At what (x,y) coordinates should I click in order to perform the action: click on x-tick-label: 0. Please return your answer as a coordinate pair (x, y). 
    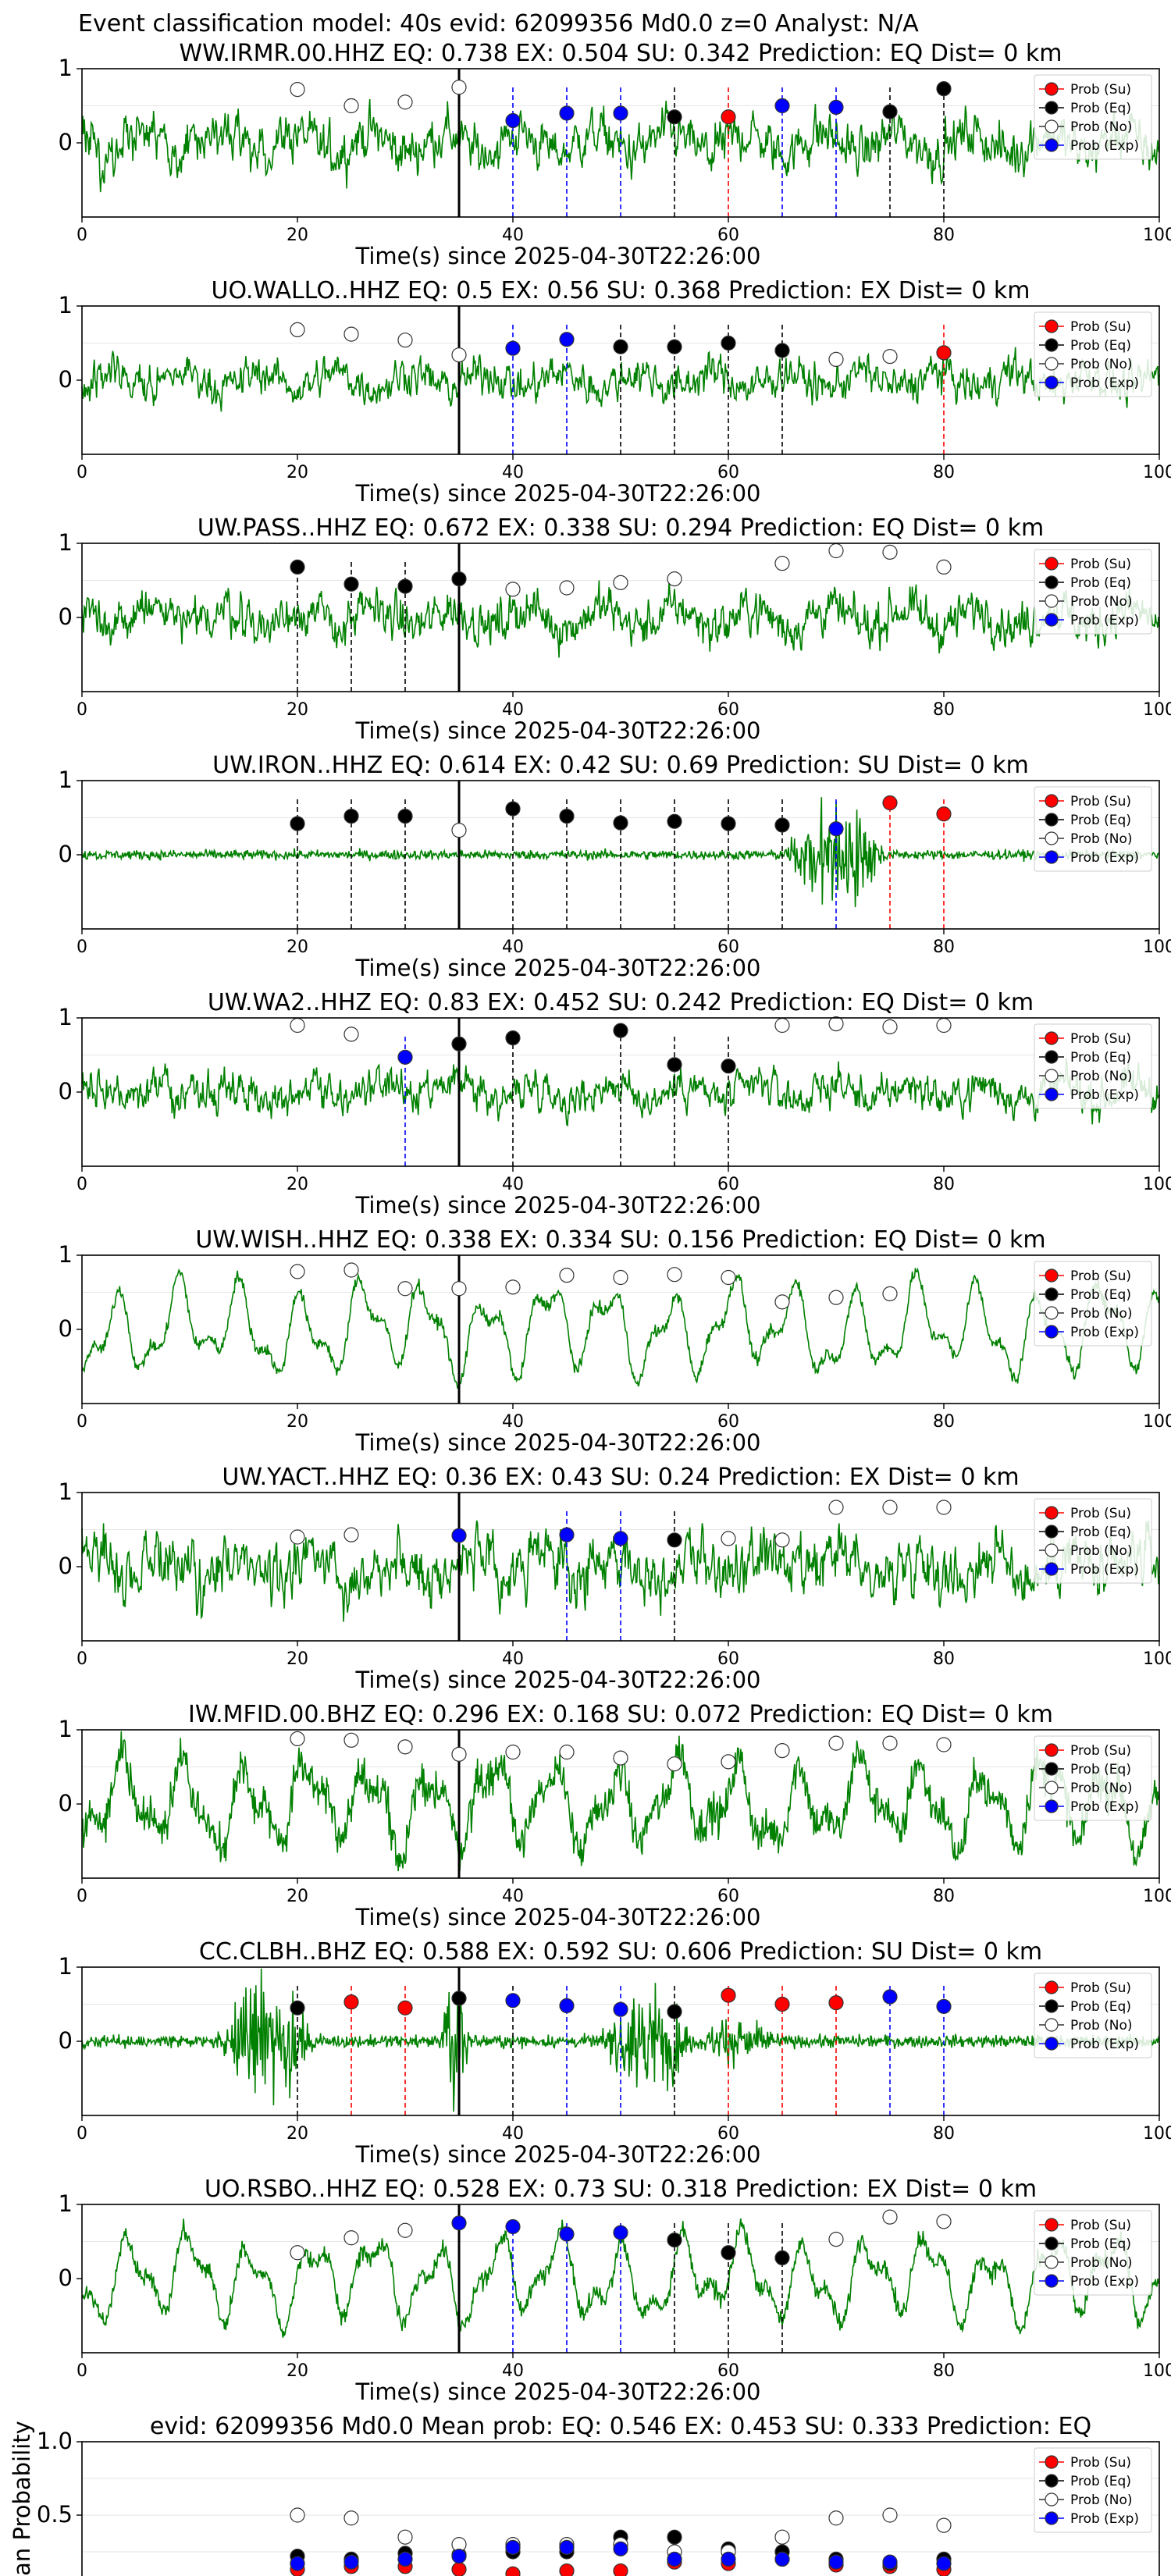
    Looking at the image, I should click on (82, 2134).